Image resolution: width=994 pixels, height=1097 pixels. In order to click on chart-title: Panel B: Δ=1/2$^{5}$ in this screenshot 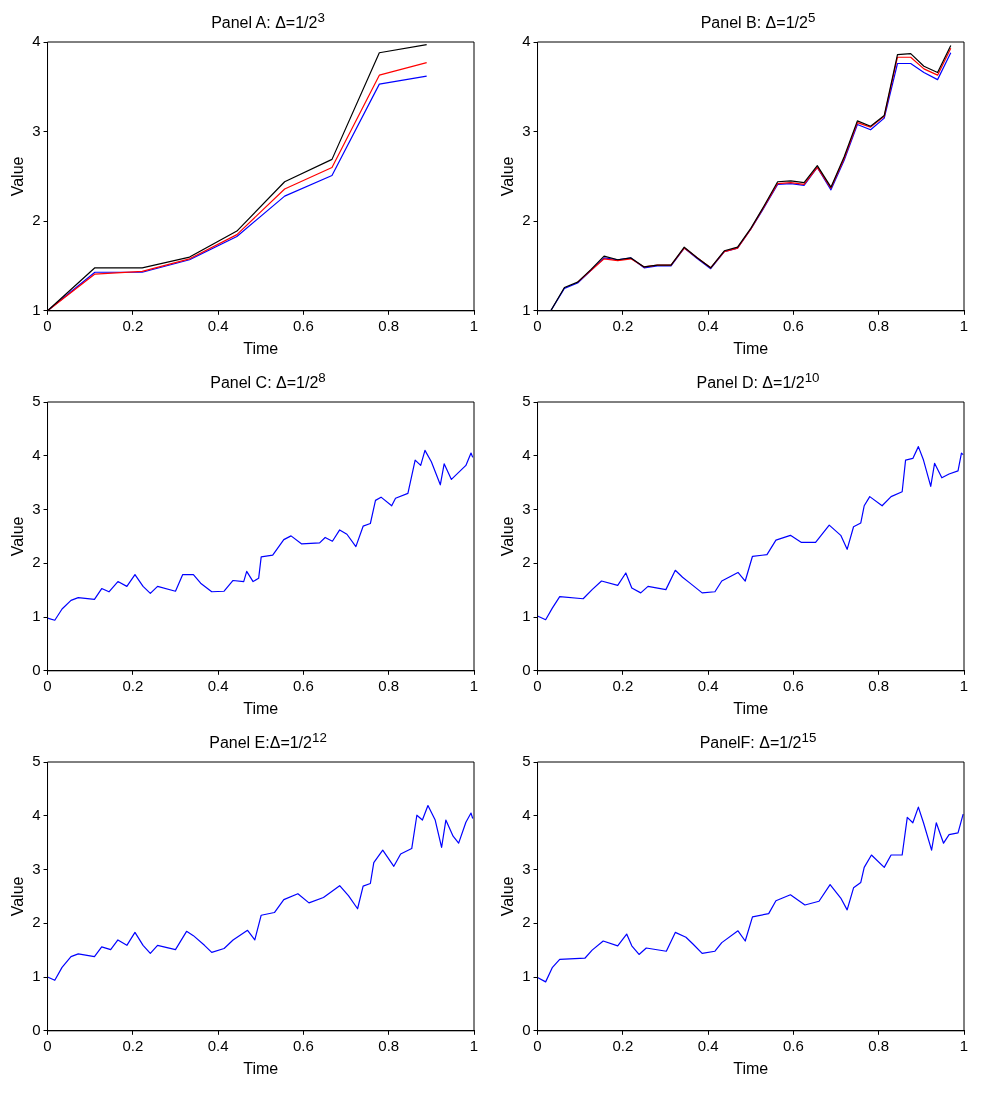, I will do `click(757, 20)`.